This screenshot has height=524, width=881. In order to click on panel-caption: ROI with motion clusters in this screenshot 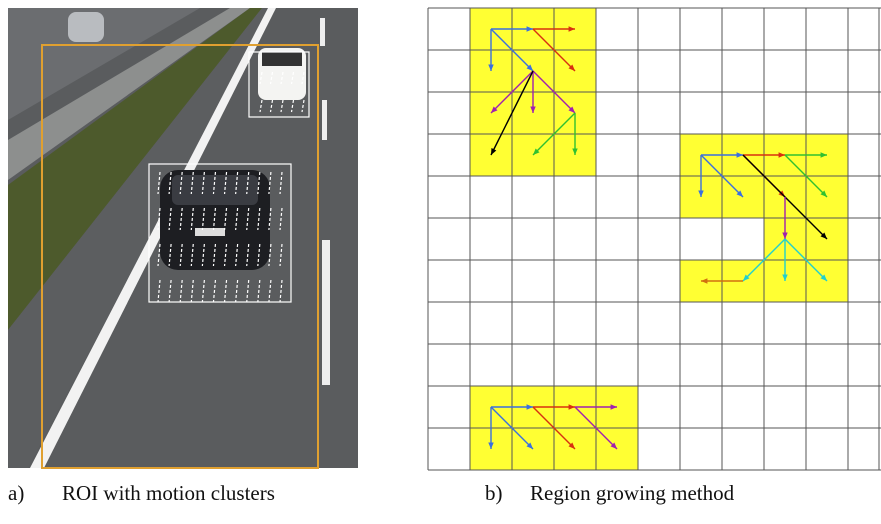, I will do `click(168, 493)`.